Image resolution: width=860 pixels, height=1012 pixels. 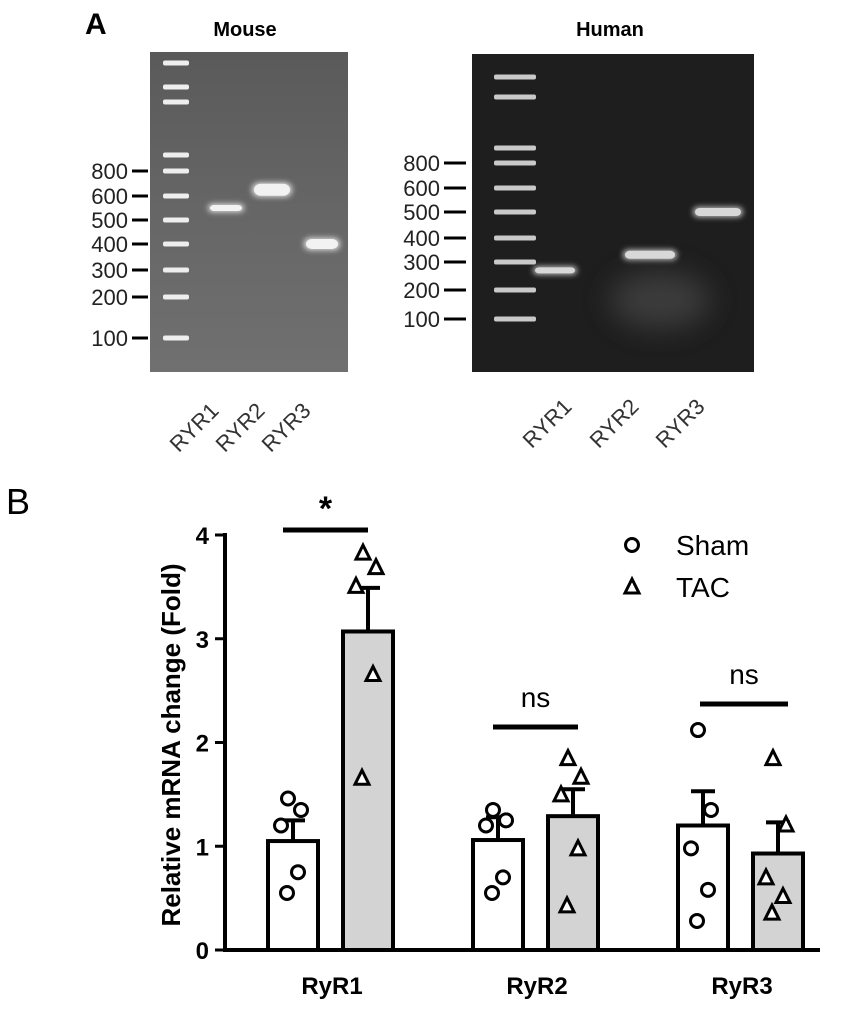 I want to click on human-gel-title: Human, so click(x=610, y=30).